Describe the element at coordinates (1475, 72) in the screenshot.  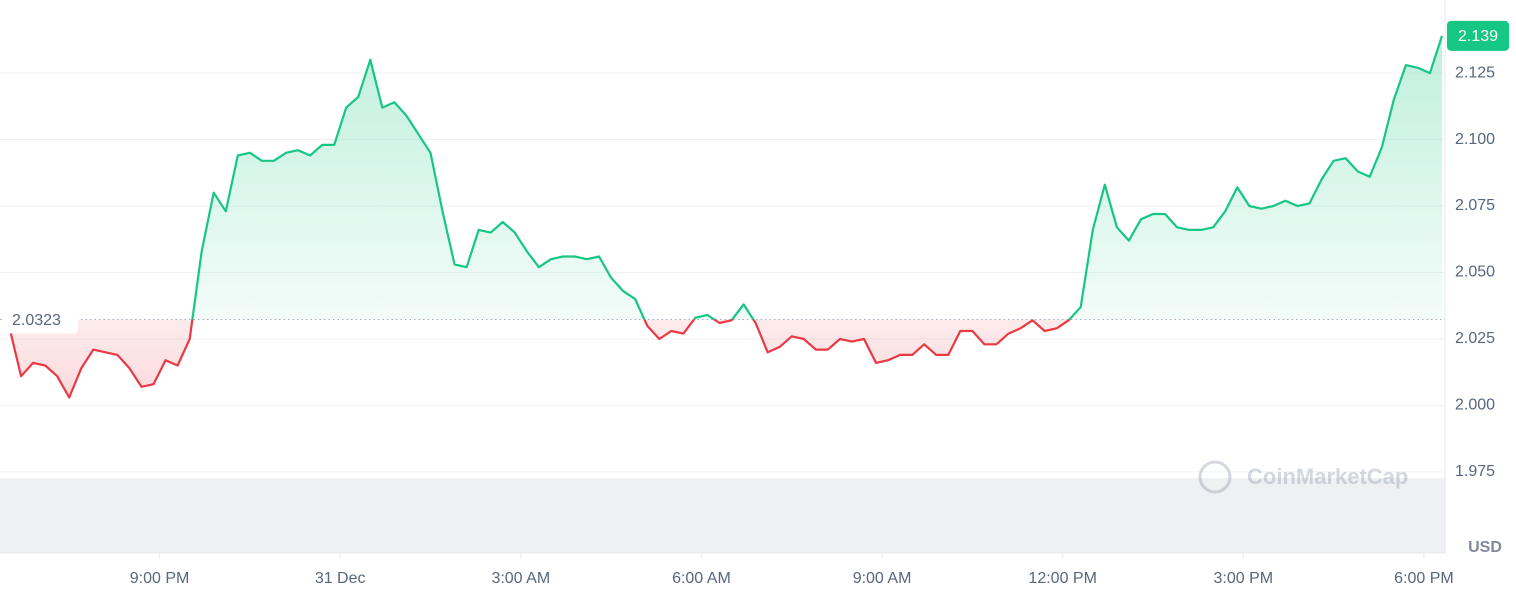
I see `y-tick-label: 2.125` at that location.